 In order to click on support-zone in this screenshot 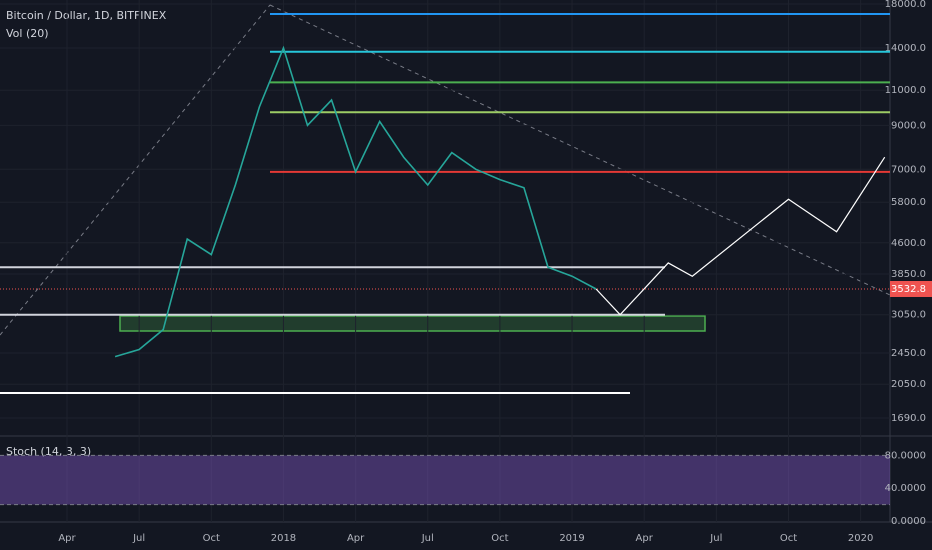, I will do `click(412, 323)`.